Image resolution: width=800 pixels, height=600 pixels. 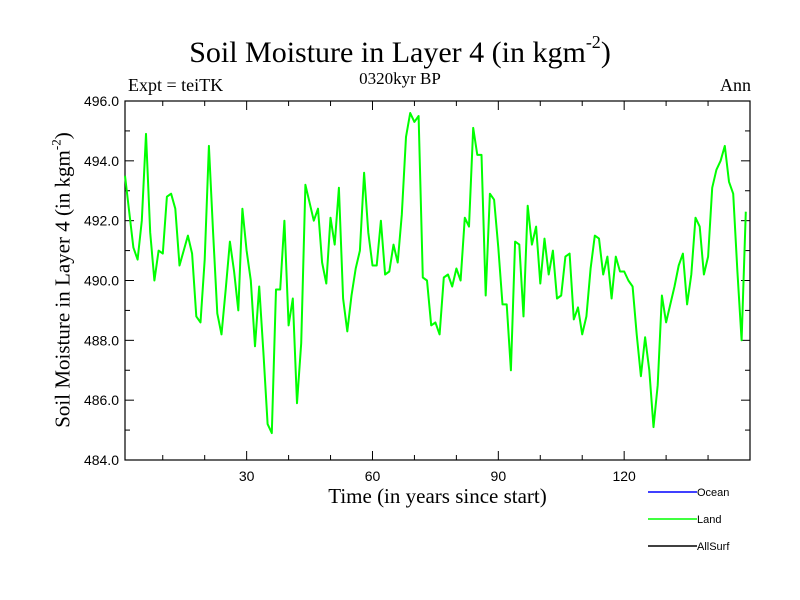 I want to click on x-tick-label: 120, so click(x=624, y=476).